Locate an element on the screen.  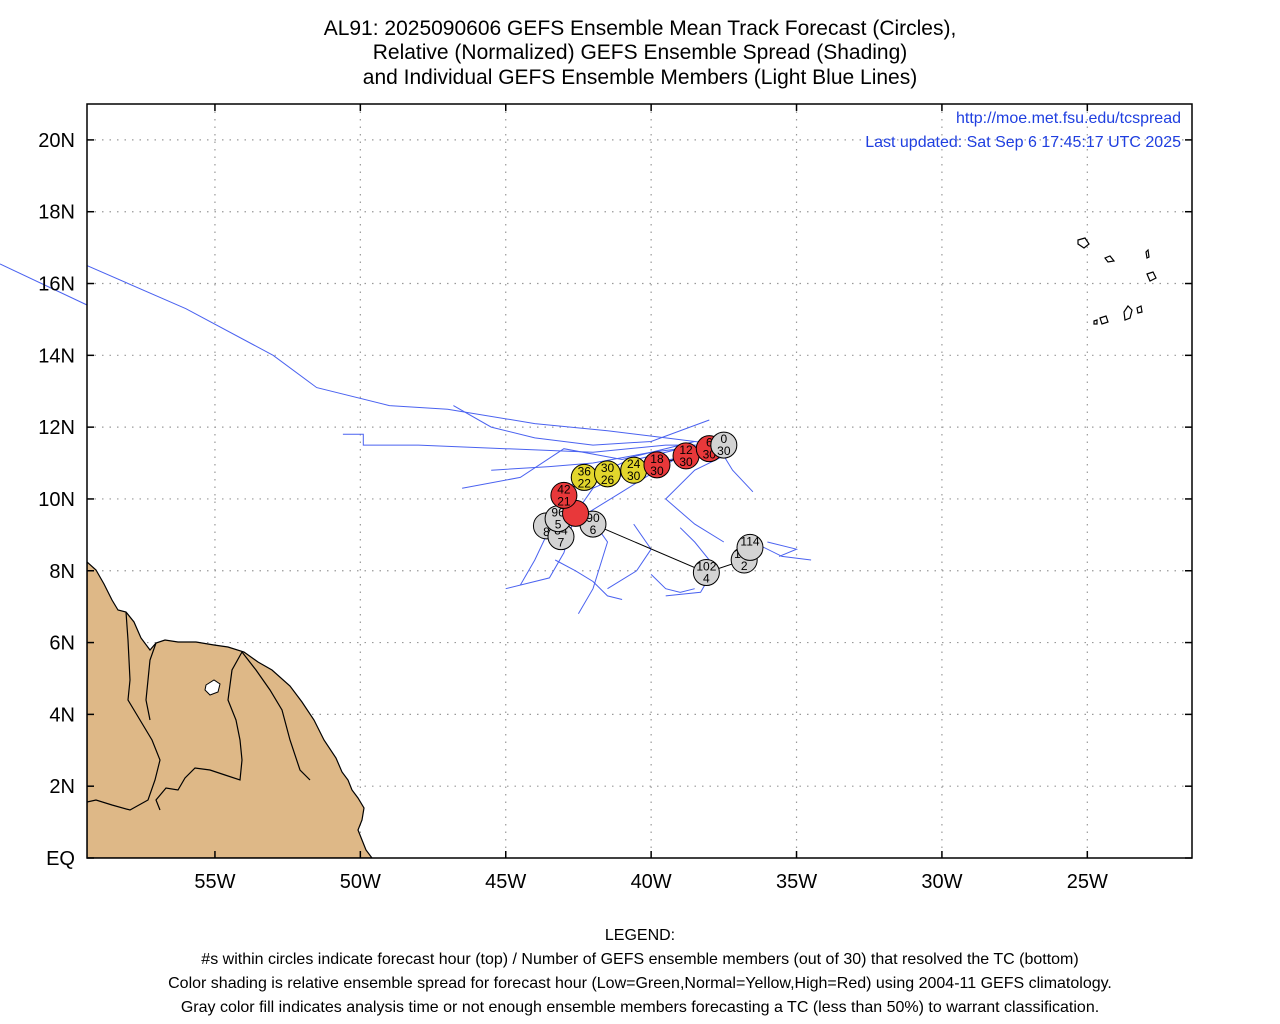
forecast-hour-label: 30 is located at coordinates (608, 468).